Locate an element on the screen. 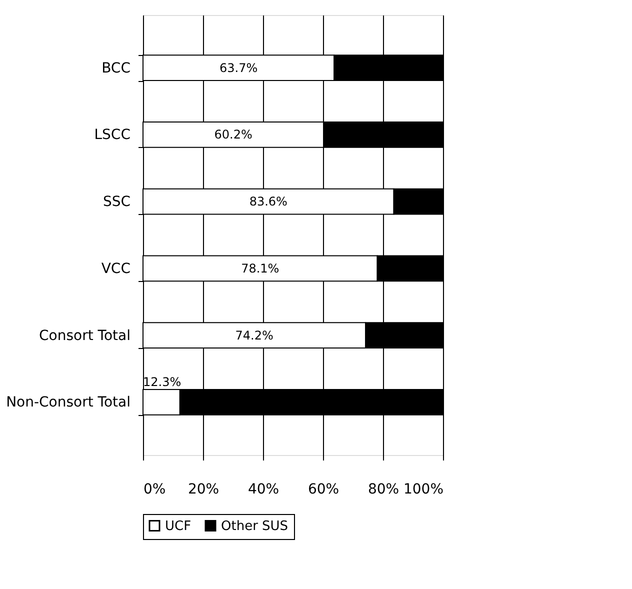 This screenshot has height=589, width=632. y-tick-label: BCC is located at coordinates (116, 68).